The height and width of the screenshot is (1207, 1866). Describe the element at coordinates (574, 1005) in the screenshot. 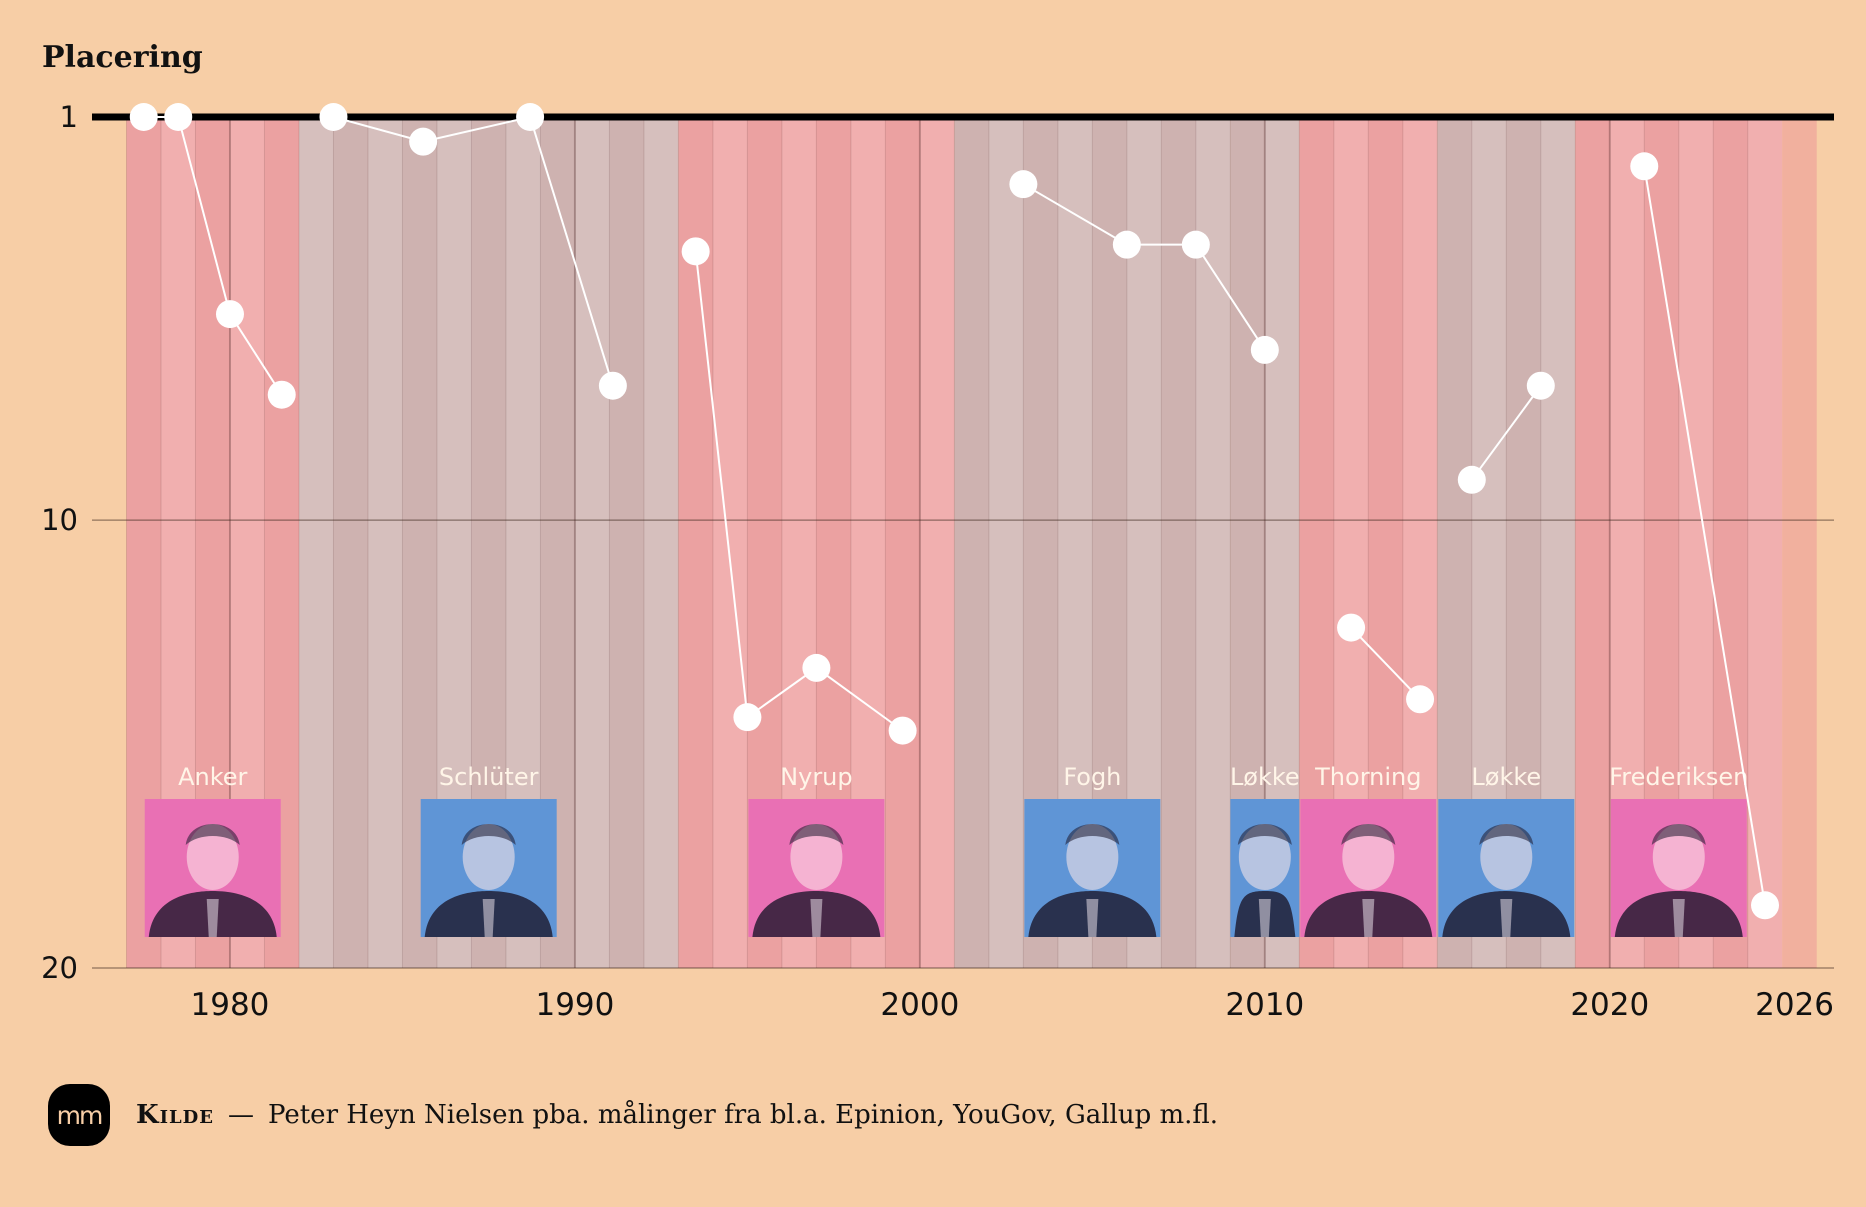

I see `x-tick-label: 1990` at that location.